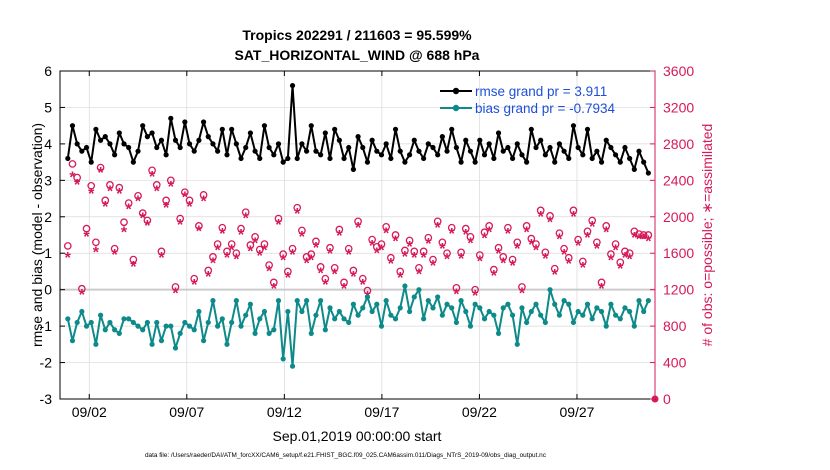  I want to click on chart-subtitle: SAT_HORIZONTAL_WIND @ 688 hPa, so click(357, 55).